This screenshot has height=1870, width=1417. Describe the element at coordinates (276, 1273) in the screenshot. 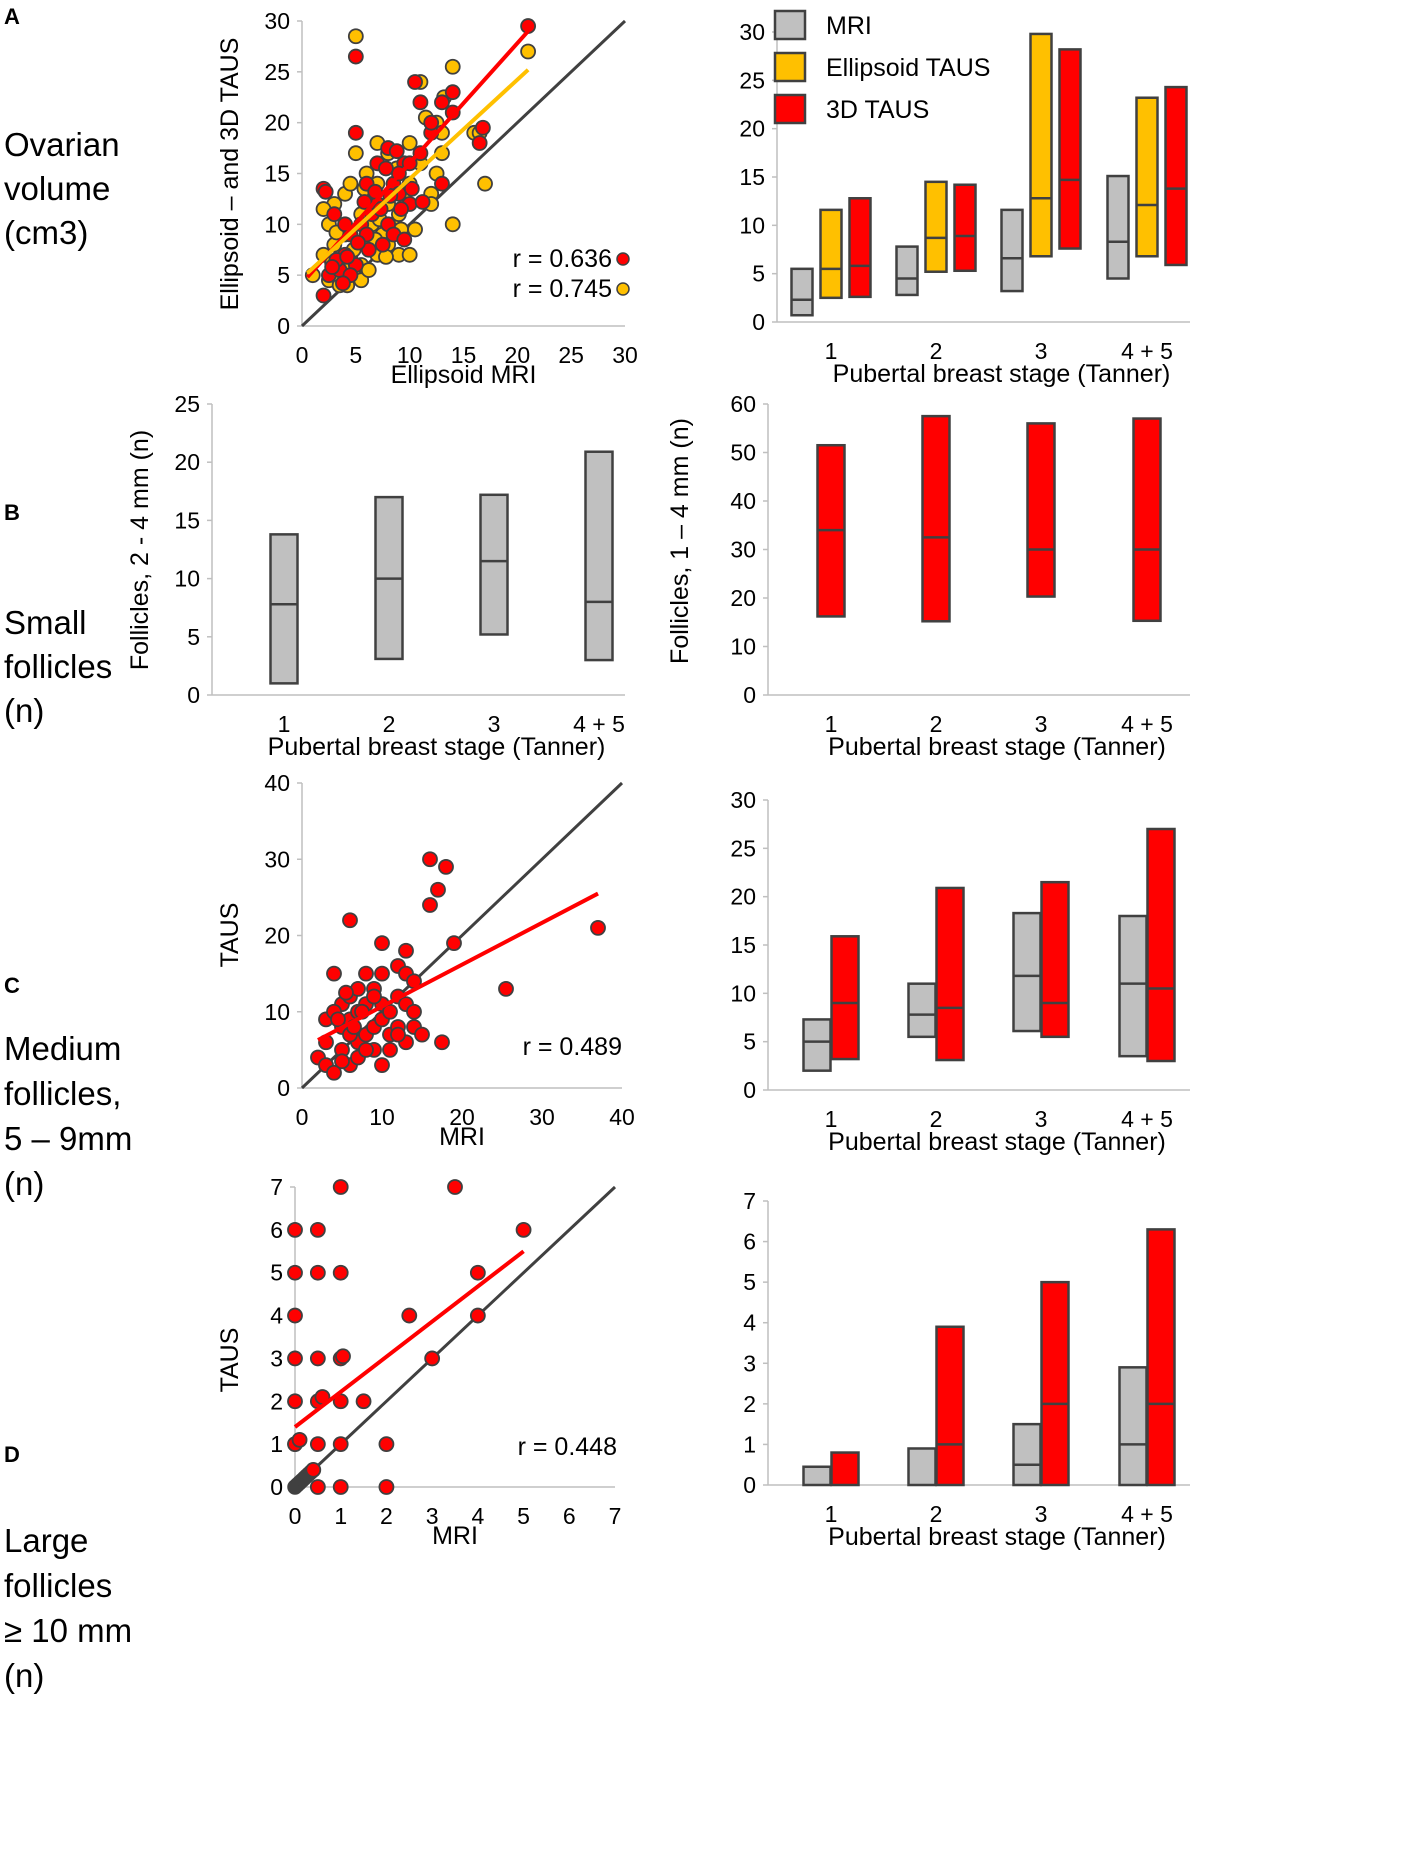

I see `y-tick-label: 5` at that location.